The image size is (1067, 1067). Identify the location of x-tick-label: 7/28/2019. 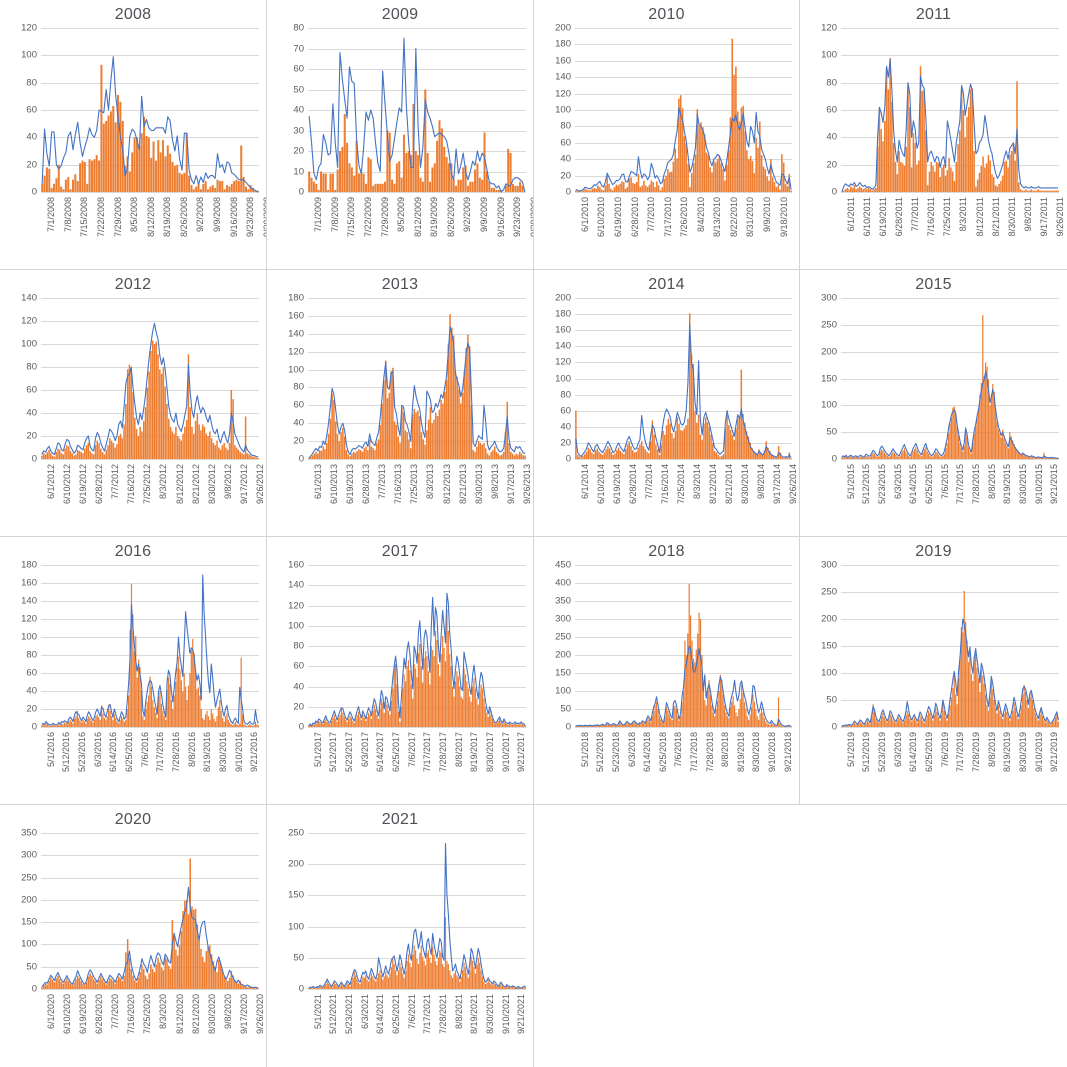
(976, 752).